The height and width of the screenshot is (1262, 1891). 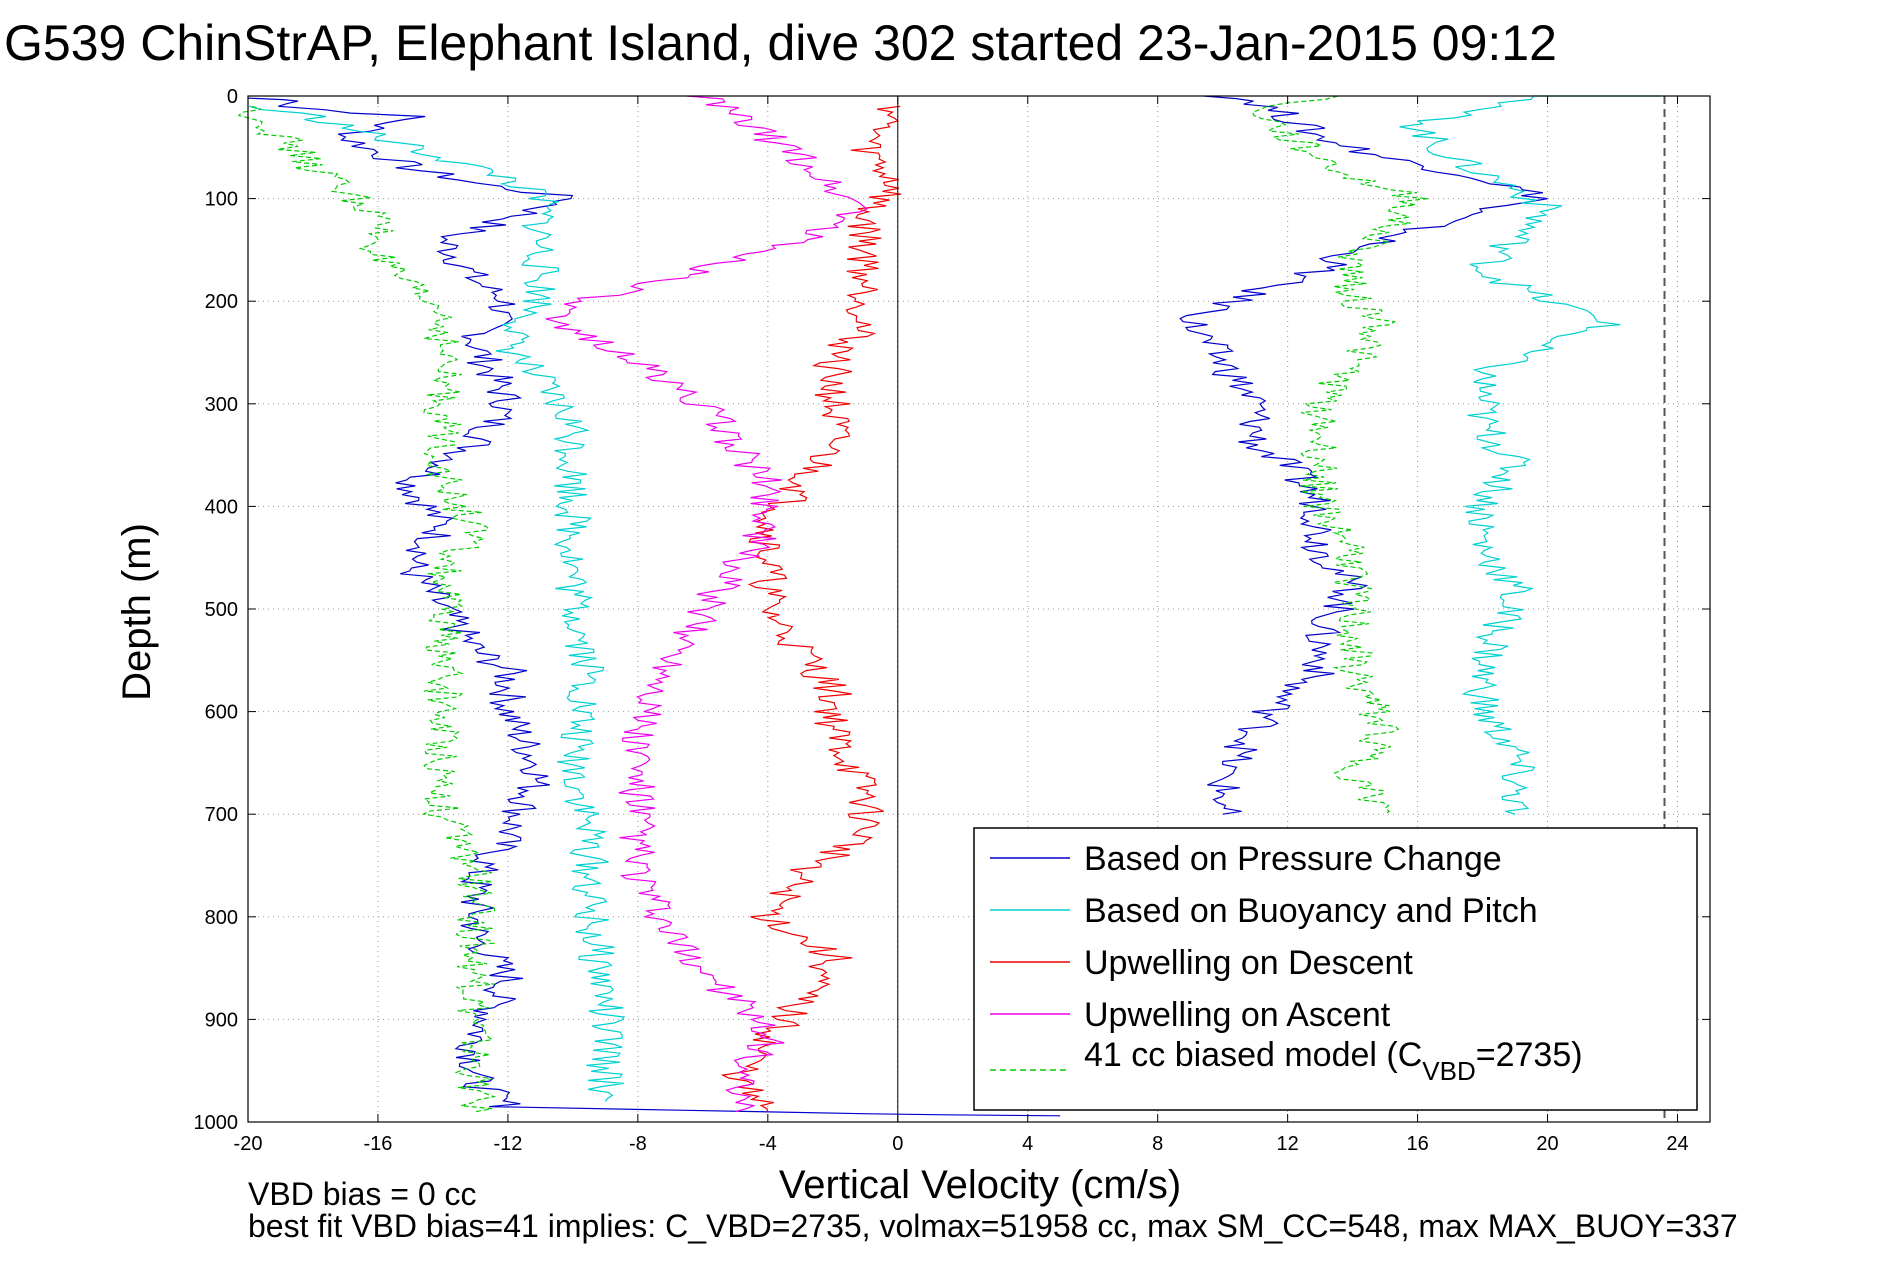 I want to click on legend-label-ascent: Upwelling on Ascent, so click(x=1237, y=1015).